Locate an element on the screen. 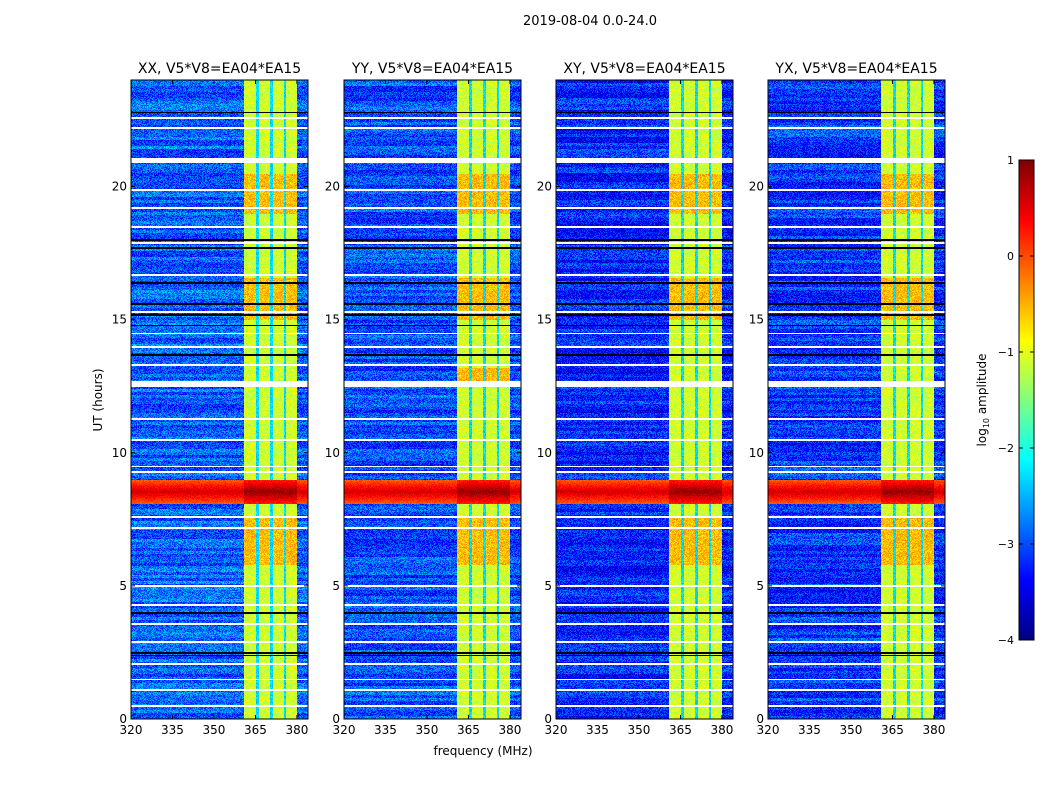  panel-title: YX, V5*V8=EA04*EA15 is located at coordinates (855, 69).